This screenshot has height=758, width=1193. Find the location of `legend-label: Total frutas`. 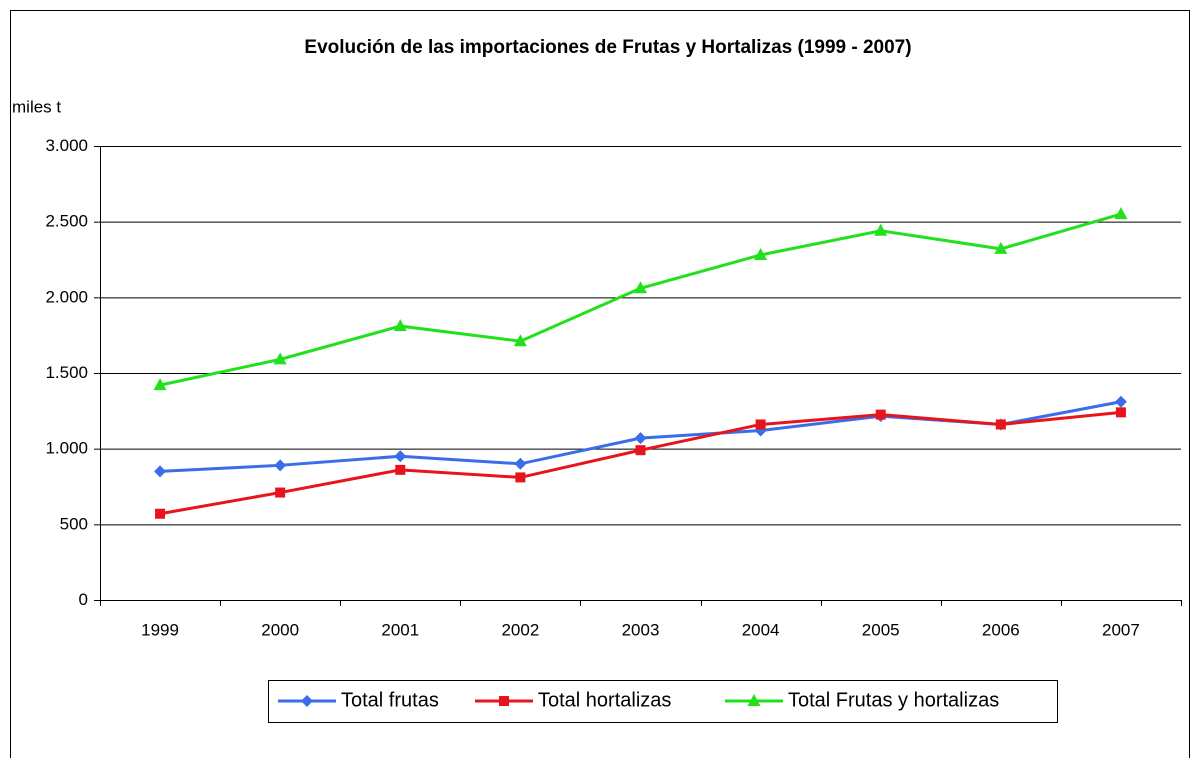

legend-label: Total frutas is located at coordinates (390, 700).